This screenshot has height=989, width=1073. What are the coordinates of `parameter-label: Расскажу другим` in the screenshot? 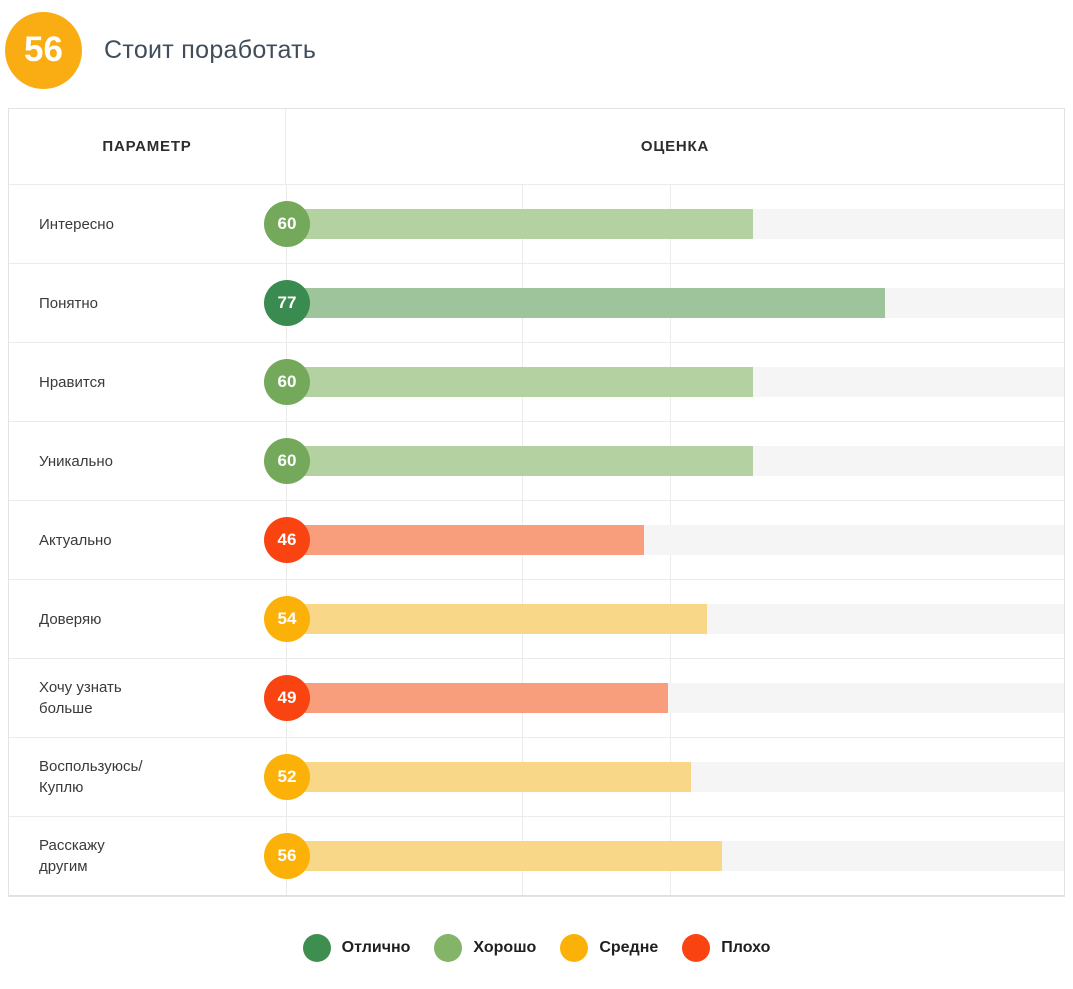 It's located at (72, 856).